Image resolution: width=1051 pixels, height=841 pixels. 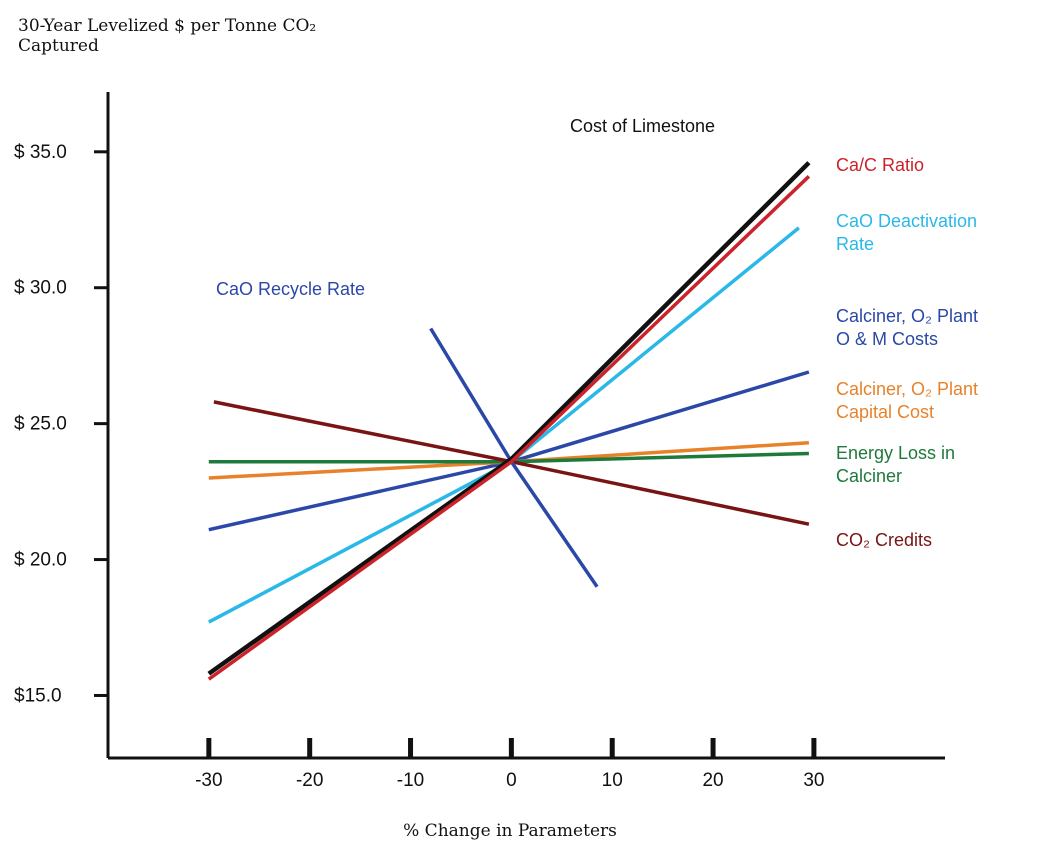 I want to click on y-ticks: $15.0 $ 20.0 $ 25.0 $ 30.0 $ 35.0, so click(x=61, y=424).